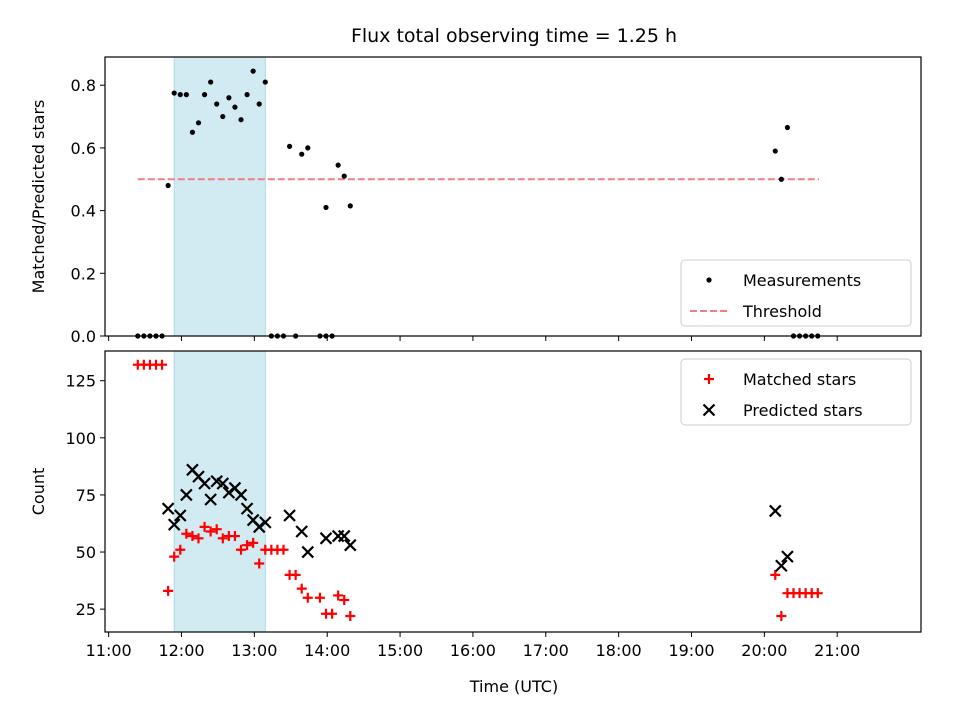 Image resolution: width=960 pixels, height=720 pixels. I want to click on y-tick-label: 100, so click(80, 438).